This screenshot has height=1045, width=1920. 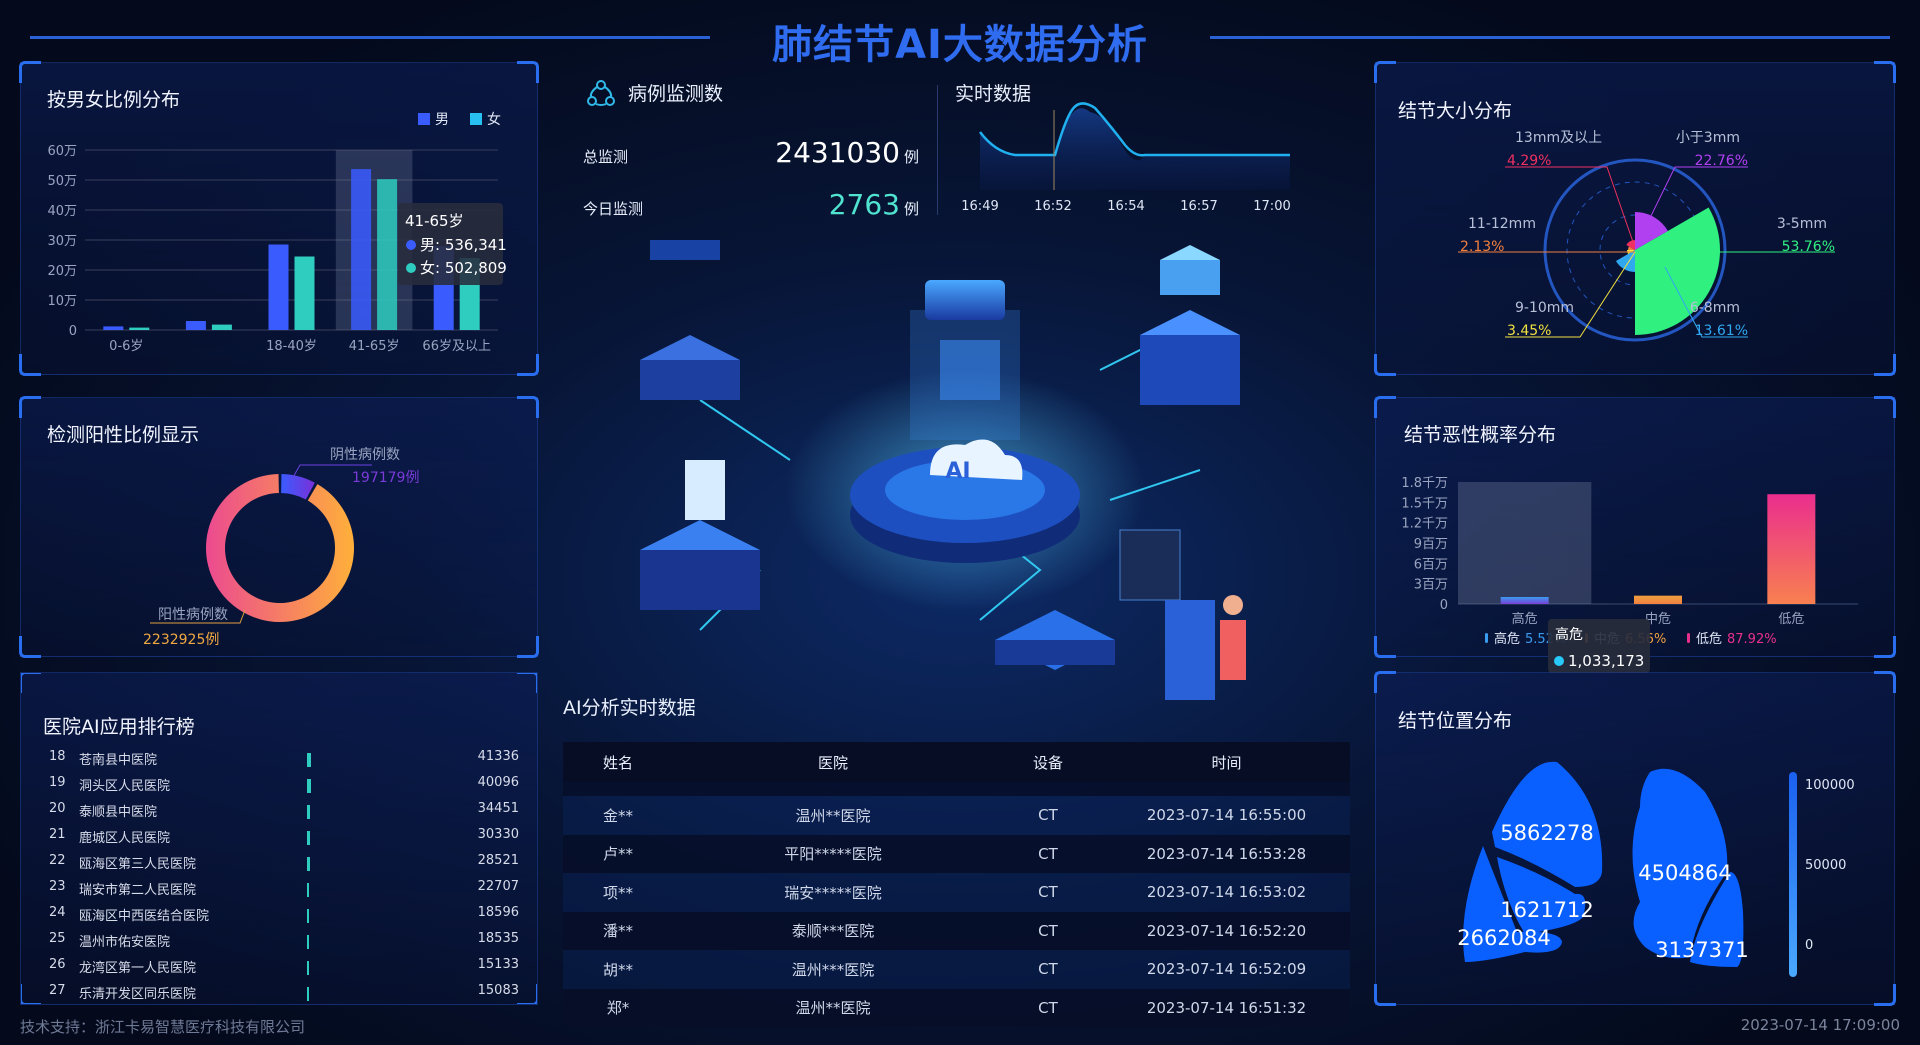 What do you see at coordinates (411, 268) in the screenshot?
I see `tooltip-dot` at bounding box center [411, 268].